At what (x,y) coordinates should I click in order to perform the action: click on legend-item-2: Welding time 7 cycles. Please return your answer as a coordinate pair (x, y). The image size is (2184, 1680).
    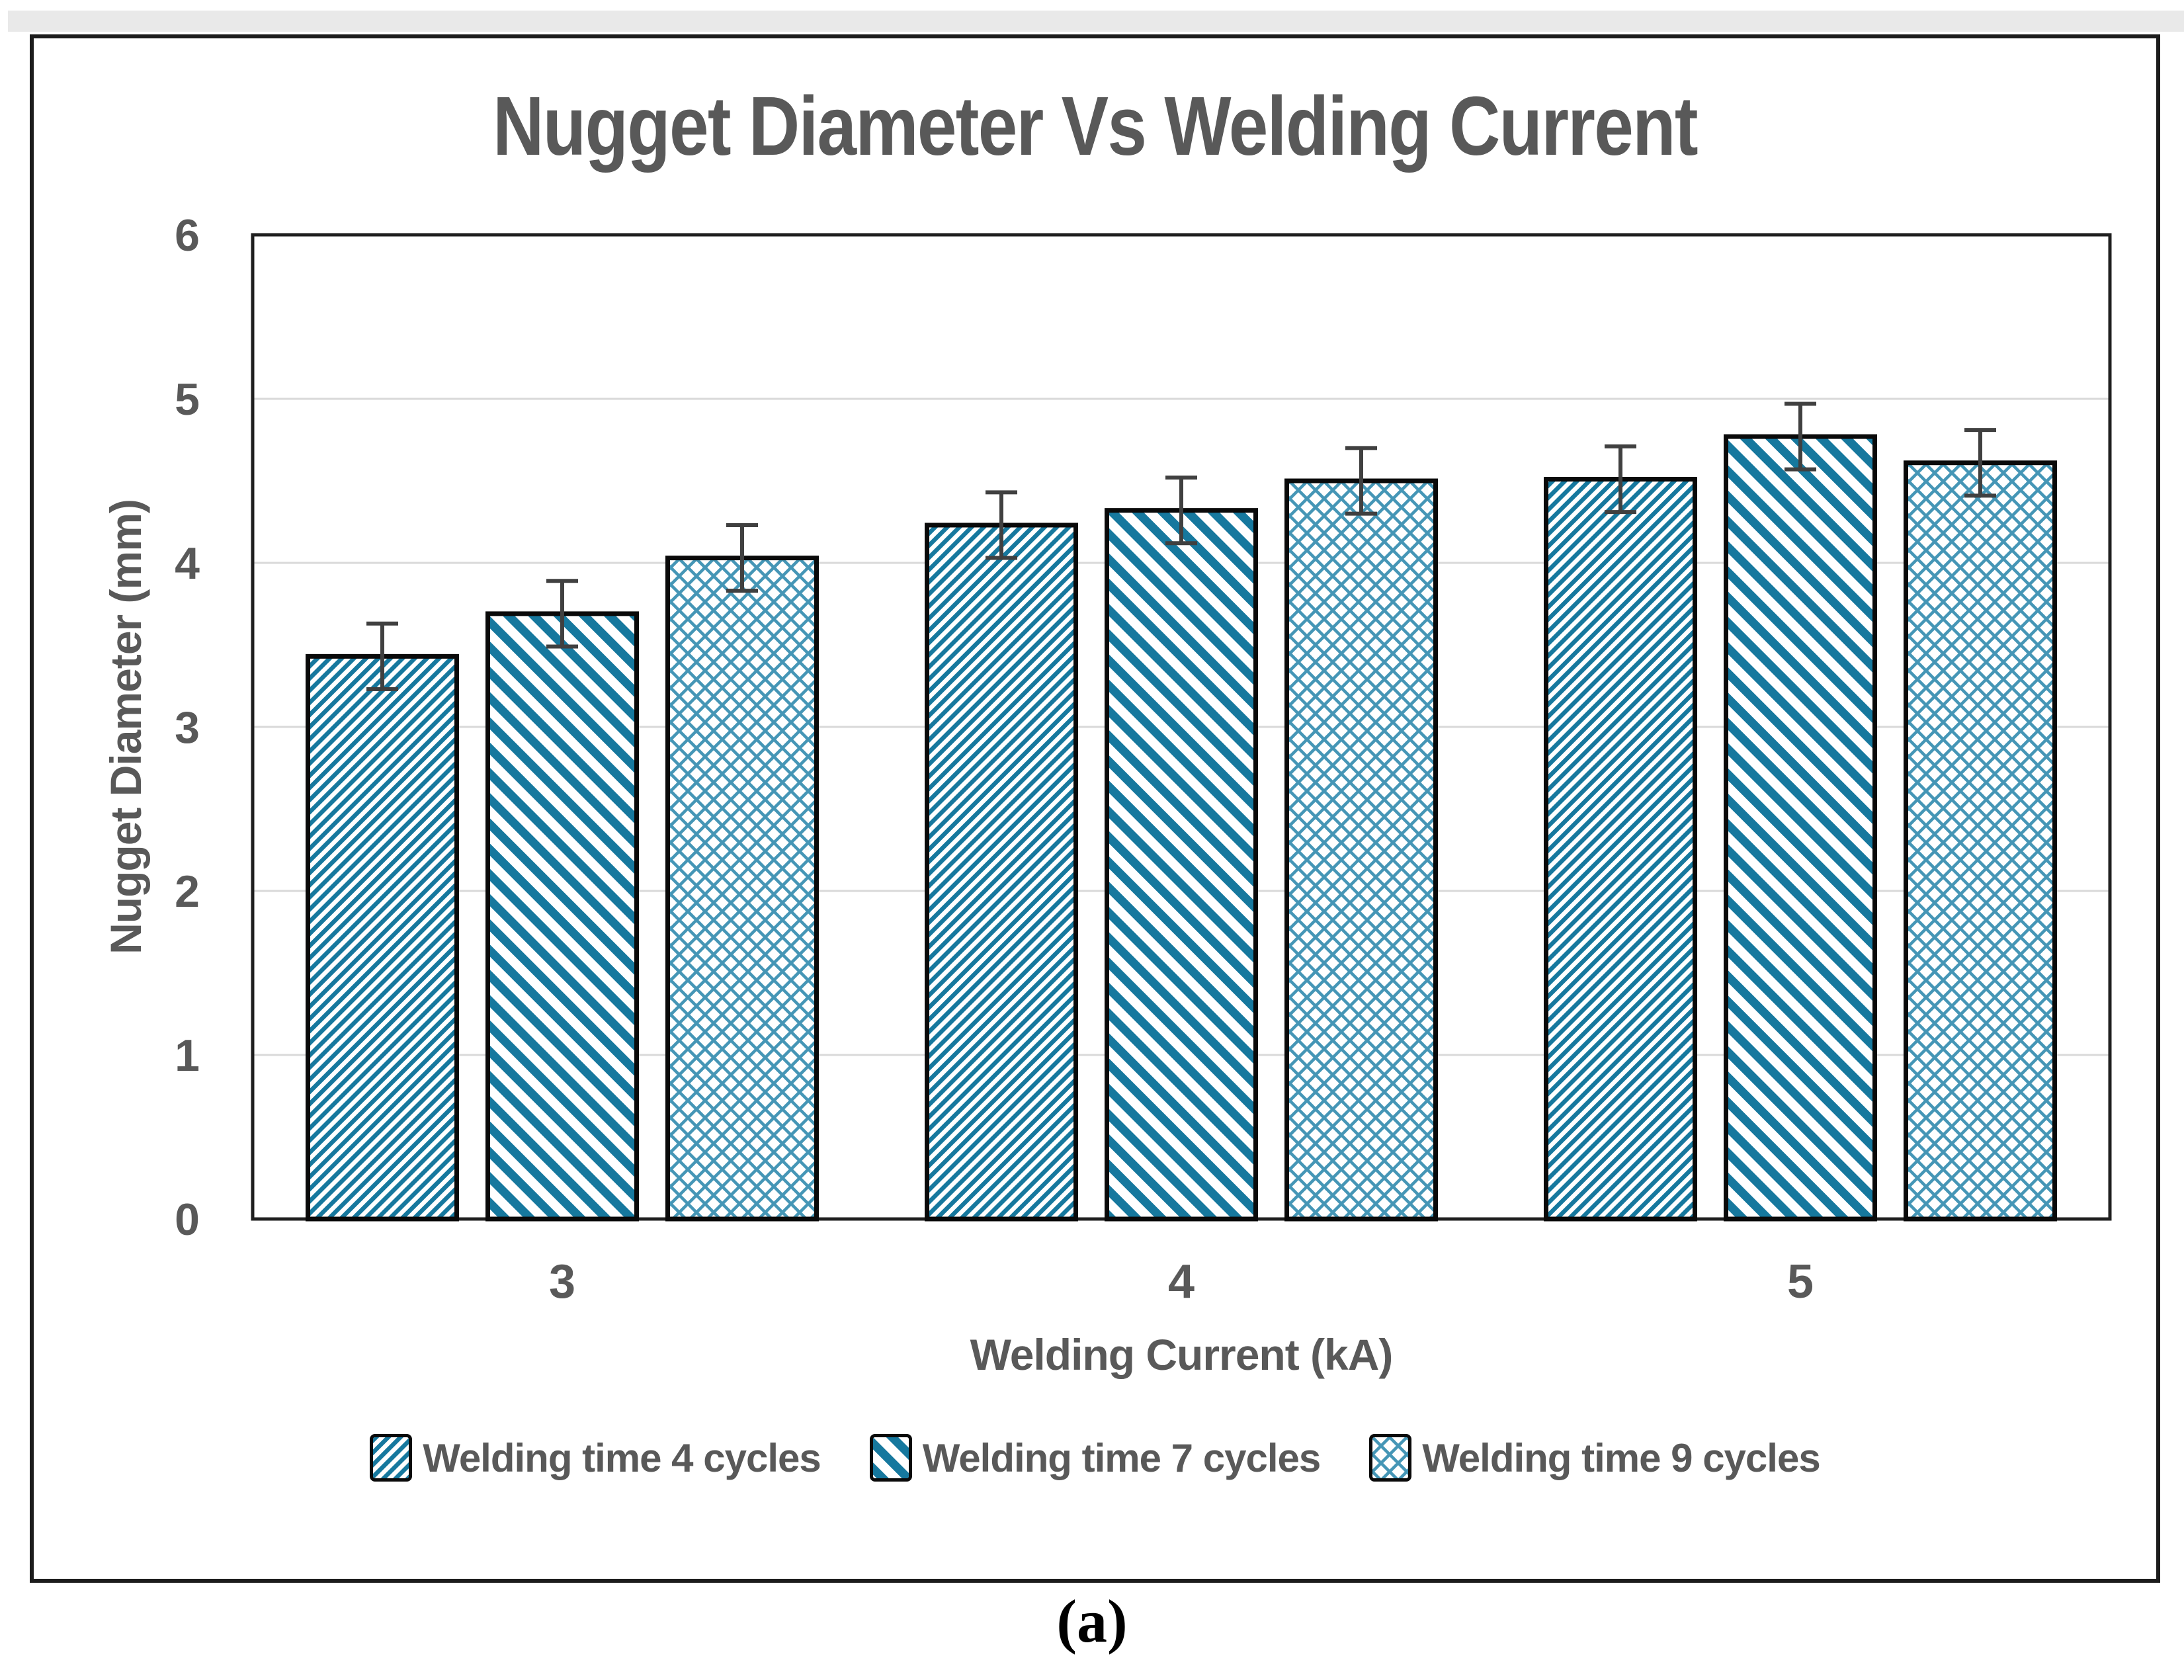
    Looking at the image, I should click on (1095, 1458).